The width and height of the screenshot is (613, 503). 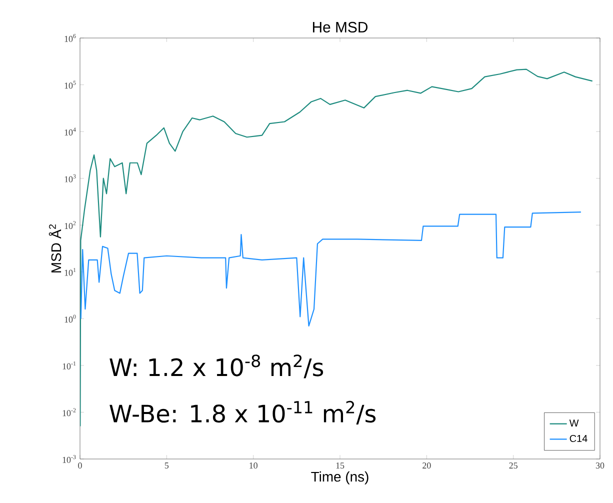 I want to click on annotation: W-Be: 1.8 x 10$^{-11}$ m$^{2}$/s, so click(x=243, y=412).